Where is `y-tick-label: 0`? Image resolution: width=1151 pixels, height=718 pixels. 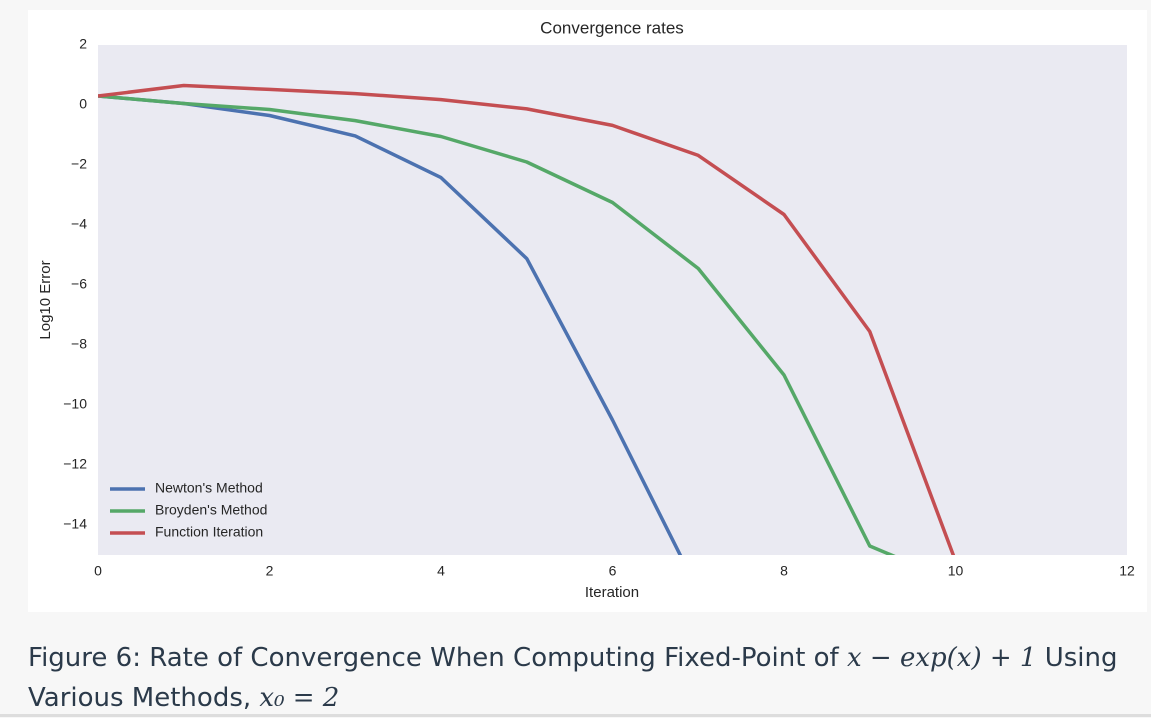
y-tick-label: 0 is located at coordinates (83, 104).